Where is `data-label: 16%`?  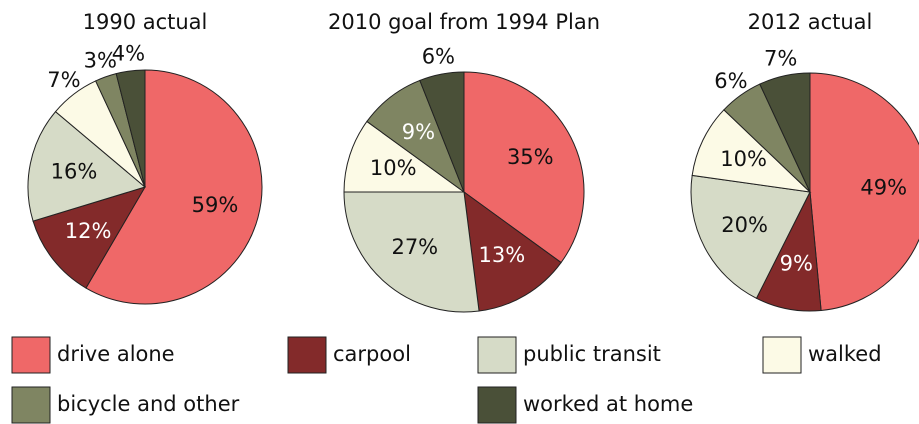
data-label: 16% is located at coordinates (74, 171).